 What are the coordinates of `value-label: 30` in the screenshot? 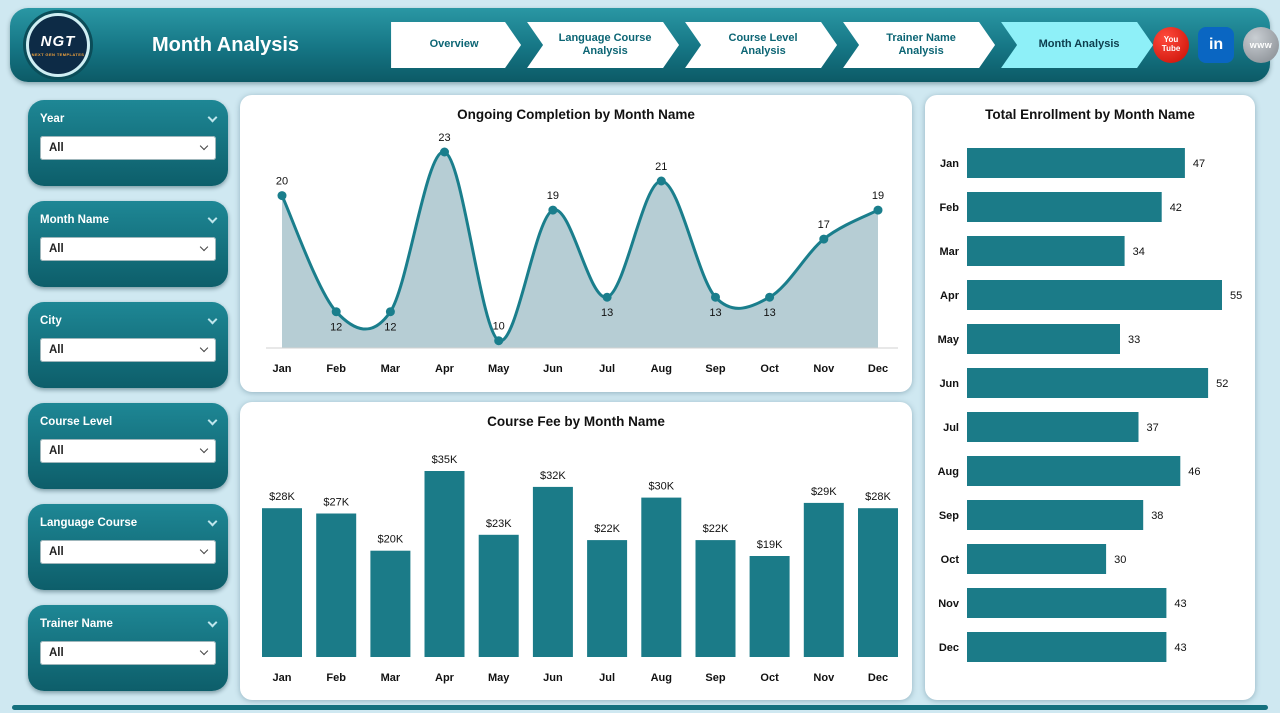 It's located at (1120, 560).